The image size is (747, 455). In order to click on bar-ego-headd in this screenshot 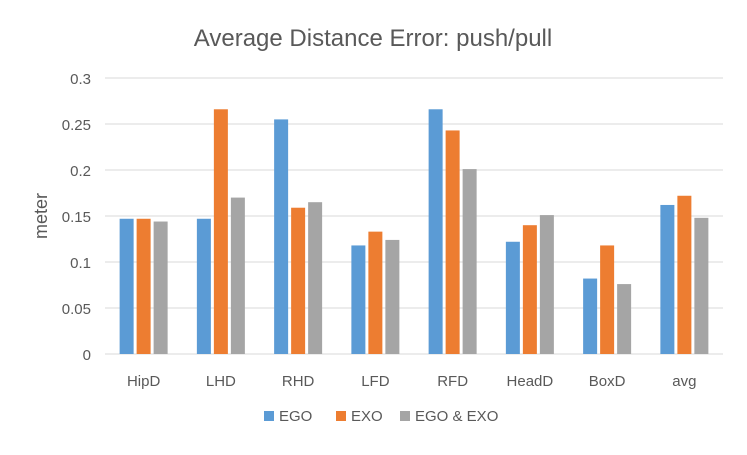, I will do `click(512, 297)`.